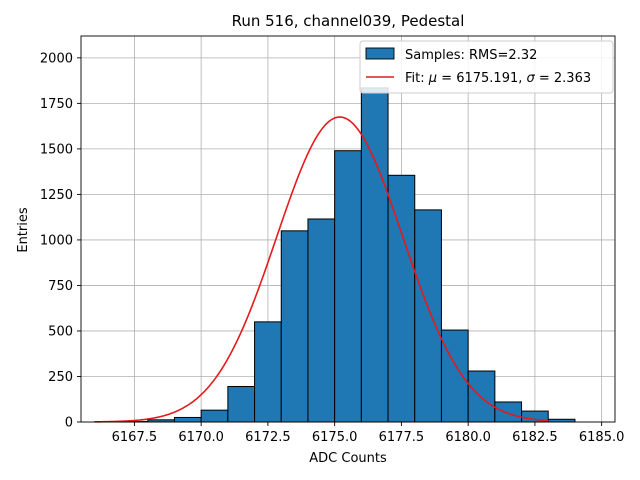 This screenshot has height=480, width=640. I want to click on legend-samples-label: Samples: RMS=2.32, so click(471, 55).